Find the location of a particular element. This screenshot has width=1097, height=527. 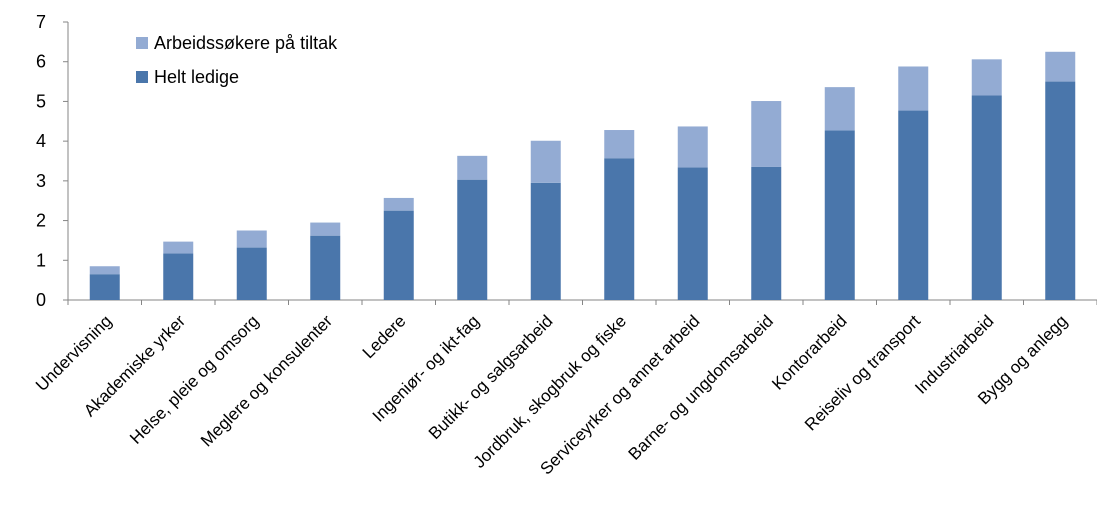

x-category-label: Helse, pleie og omsorg is located at coordinates (194, 379).